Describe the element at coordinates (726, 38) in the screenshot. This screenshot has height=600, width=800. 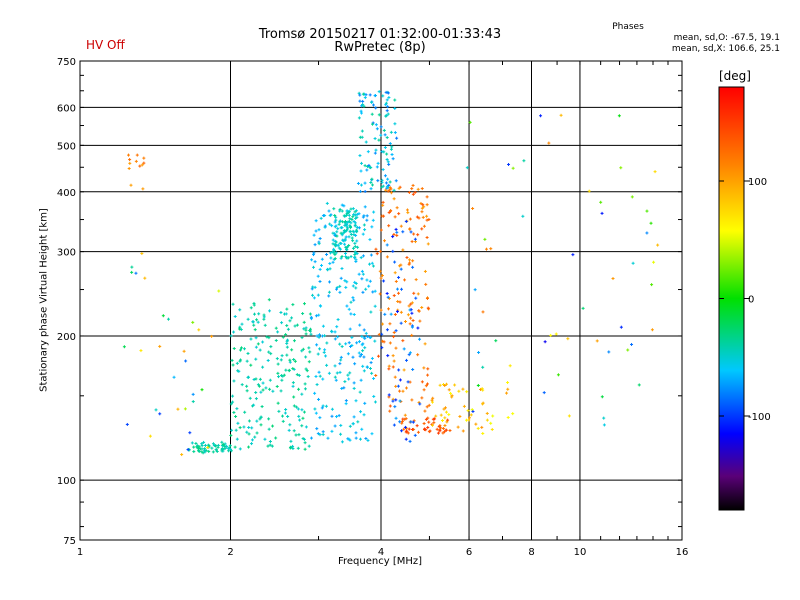
I see `phases-o-line: mean, sd,O: -67.5, 19.1` at that location.